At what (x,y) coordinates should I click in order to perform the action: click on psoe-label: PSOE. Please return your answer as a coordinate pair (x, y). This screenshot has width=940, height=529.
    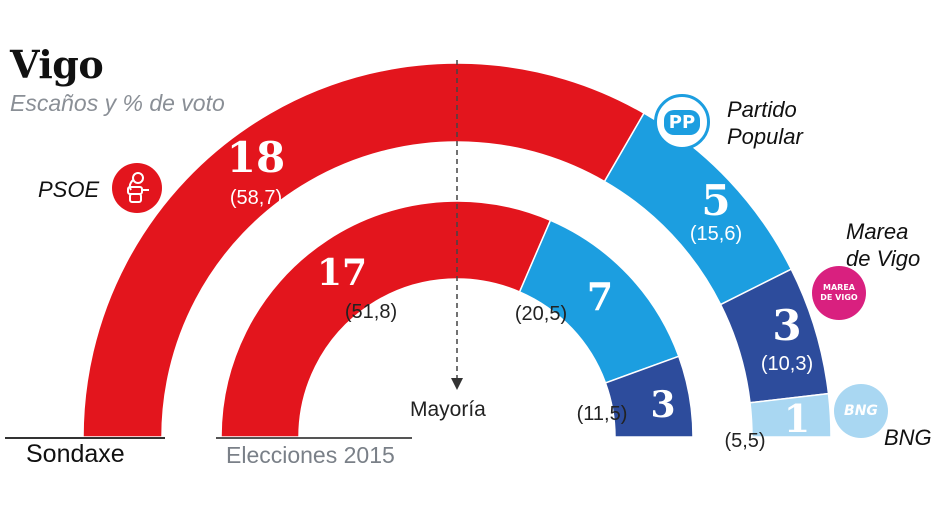
    Looking at the image, I should click on (69, 189).